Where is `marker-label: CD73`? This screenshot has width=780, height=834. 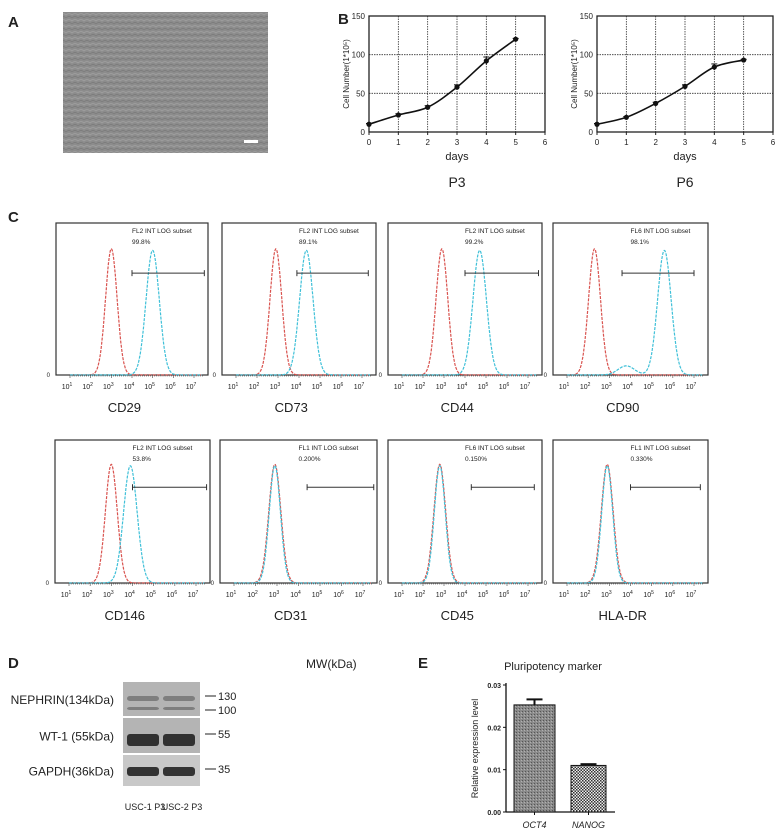 marker-label: CD73 is located at coordinates (291, 407).